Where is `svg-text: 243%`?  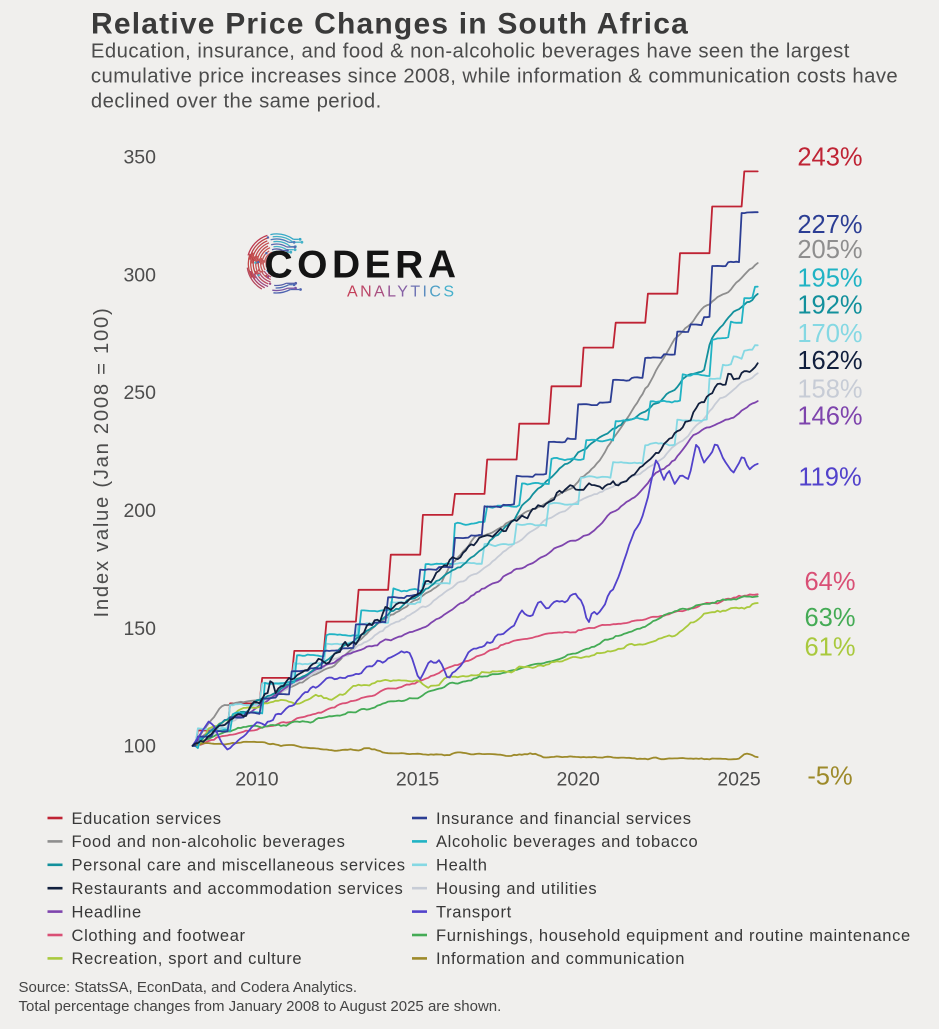 svg-text: 243% is located at coordinates (829, 158).